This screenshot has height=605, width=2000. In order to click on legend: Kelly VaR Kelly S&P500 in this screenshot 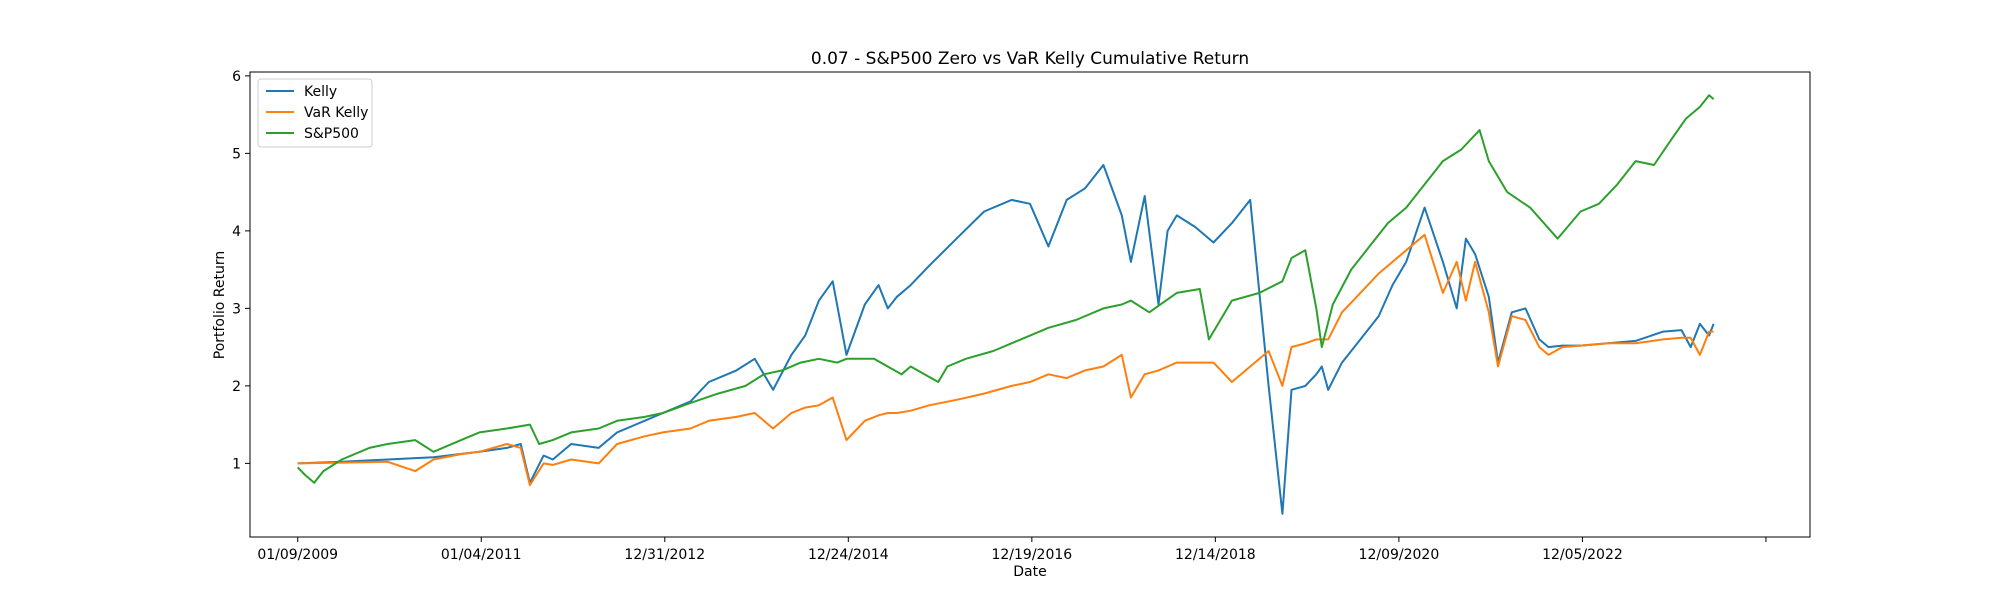, I will do `click(315, 113)`.